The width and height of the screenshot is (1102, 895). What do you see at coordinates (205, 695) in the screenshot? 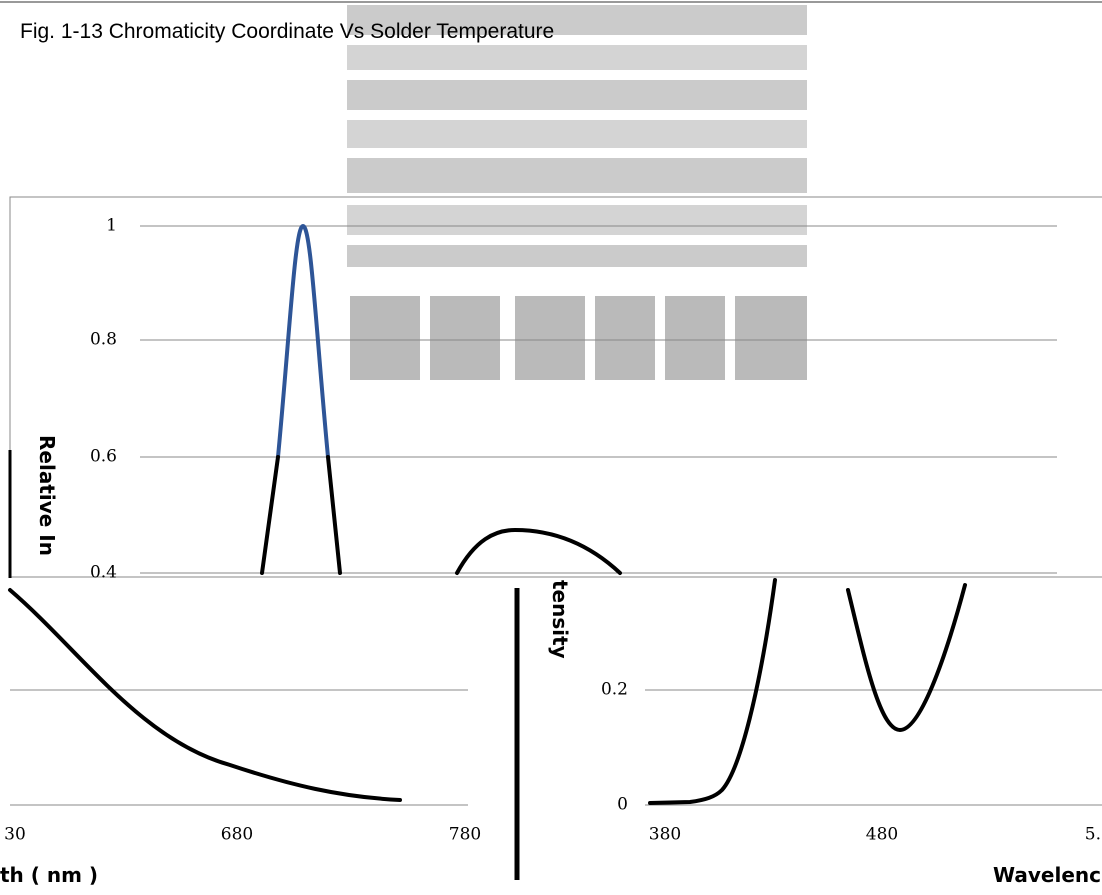
I see `decay-curve` at bounding box center [205, 695].